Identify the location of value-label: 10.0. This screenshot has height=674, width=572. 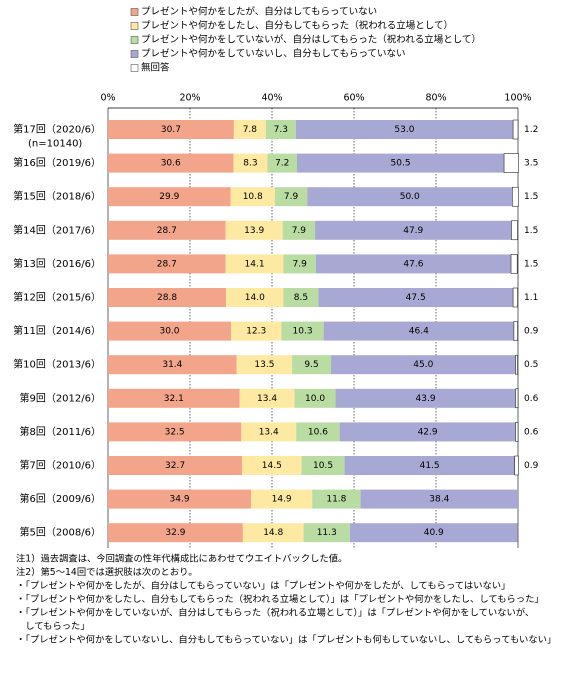
(315, 399).